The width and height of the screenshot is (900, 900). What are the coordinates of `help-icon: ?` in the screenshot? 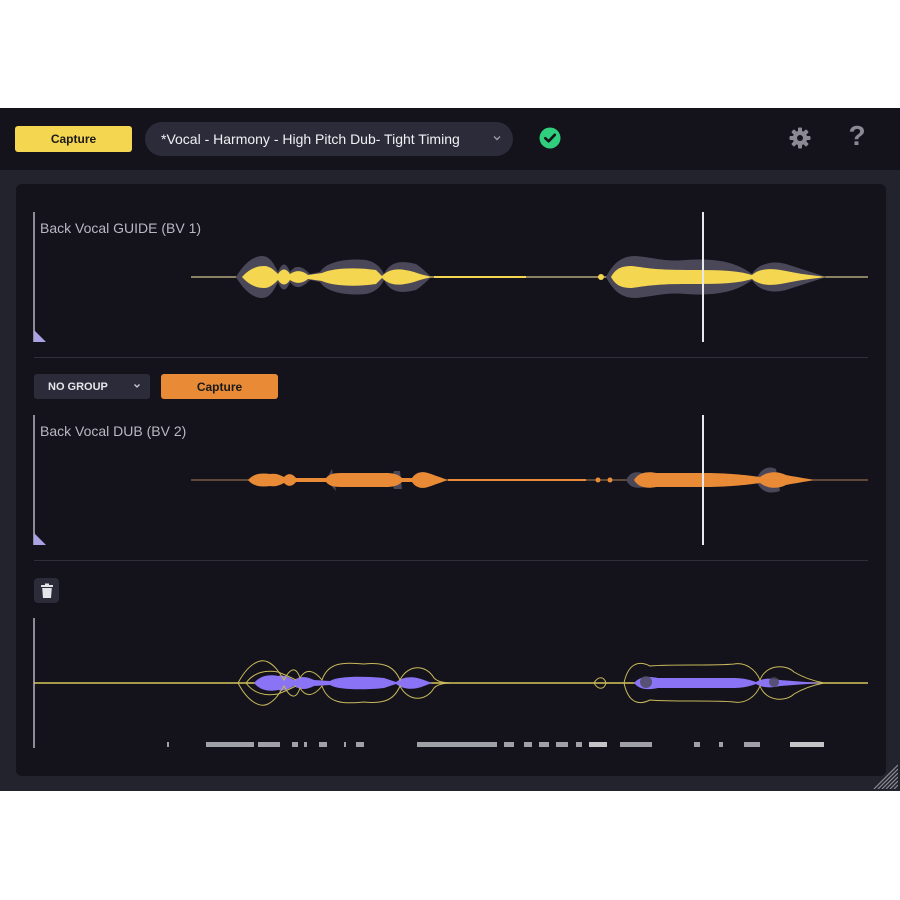 It's located at (857, 135).